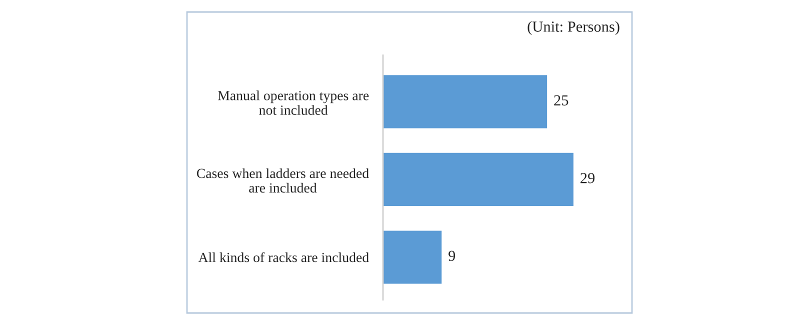  What do you see at coordinates (587, 178) in the screenshot?
I see `data-label: 29` at bounding box center [587, 178].